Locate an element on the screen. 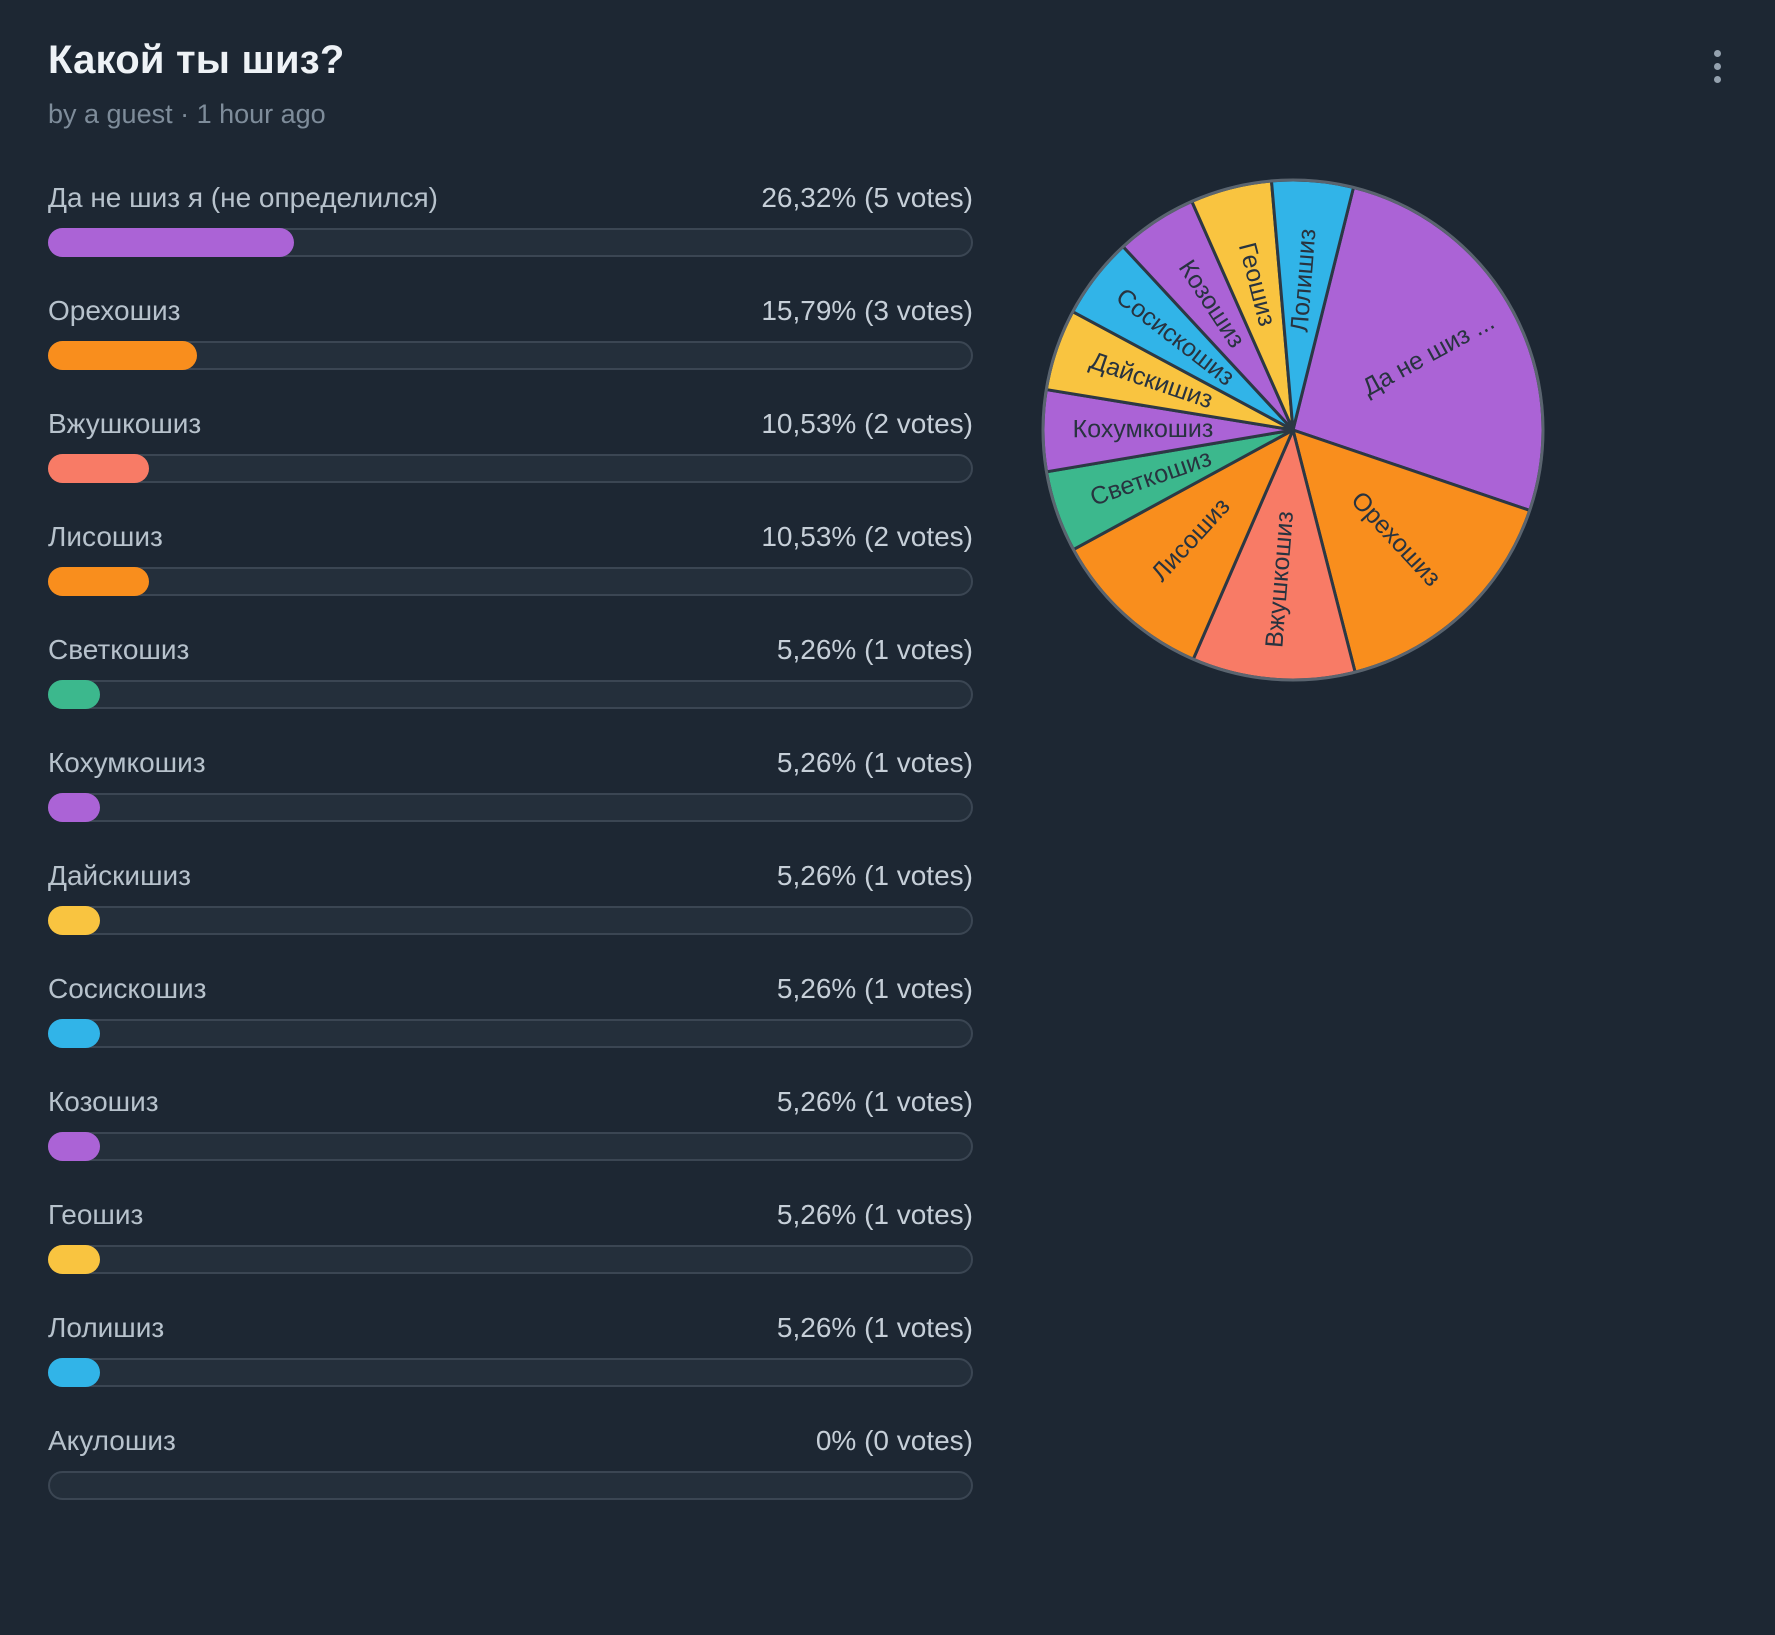  poll-header: Какой ты шиз? by a guest · 1 hour ago is located at coordinates (887, 84).